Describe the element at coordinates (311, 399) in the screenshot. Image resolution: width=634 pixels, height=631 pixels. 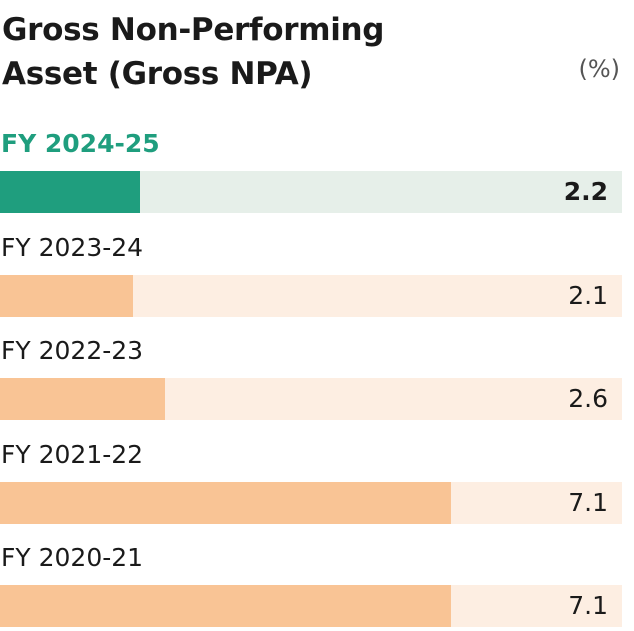
I see `bar-track: 2.6` at that location.